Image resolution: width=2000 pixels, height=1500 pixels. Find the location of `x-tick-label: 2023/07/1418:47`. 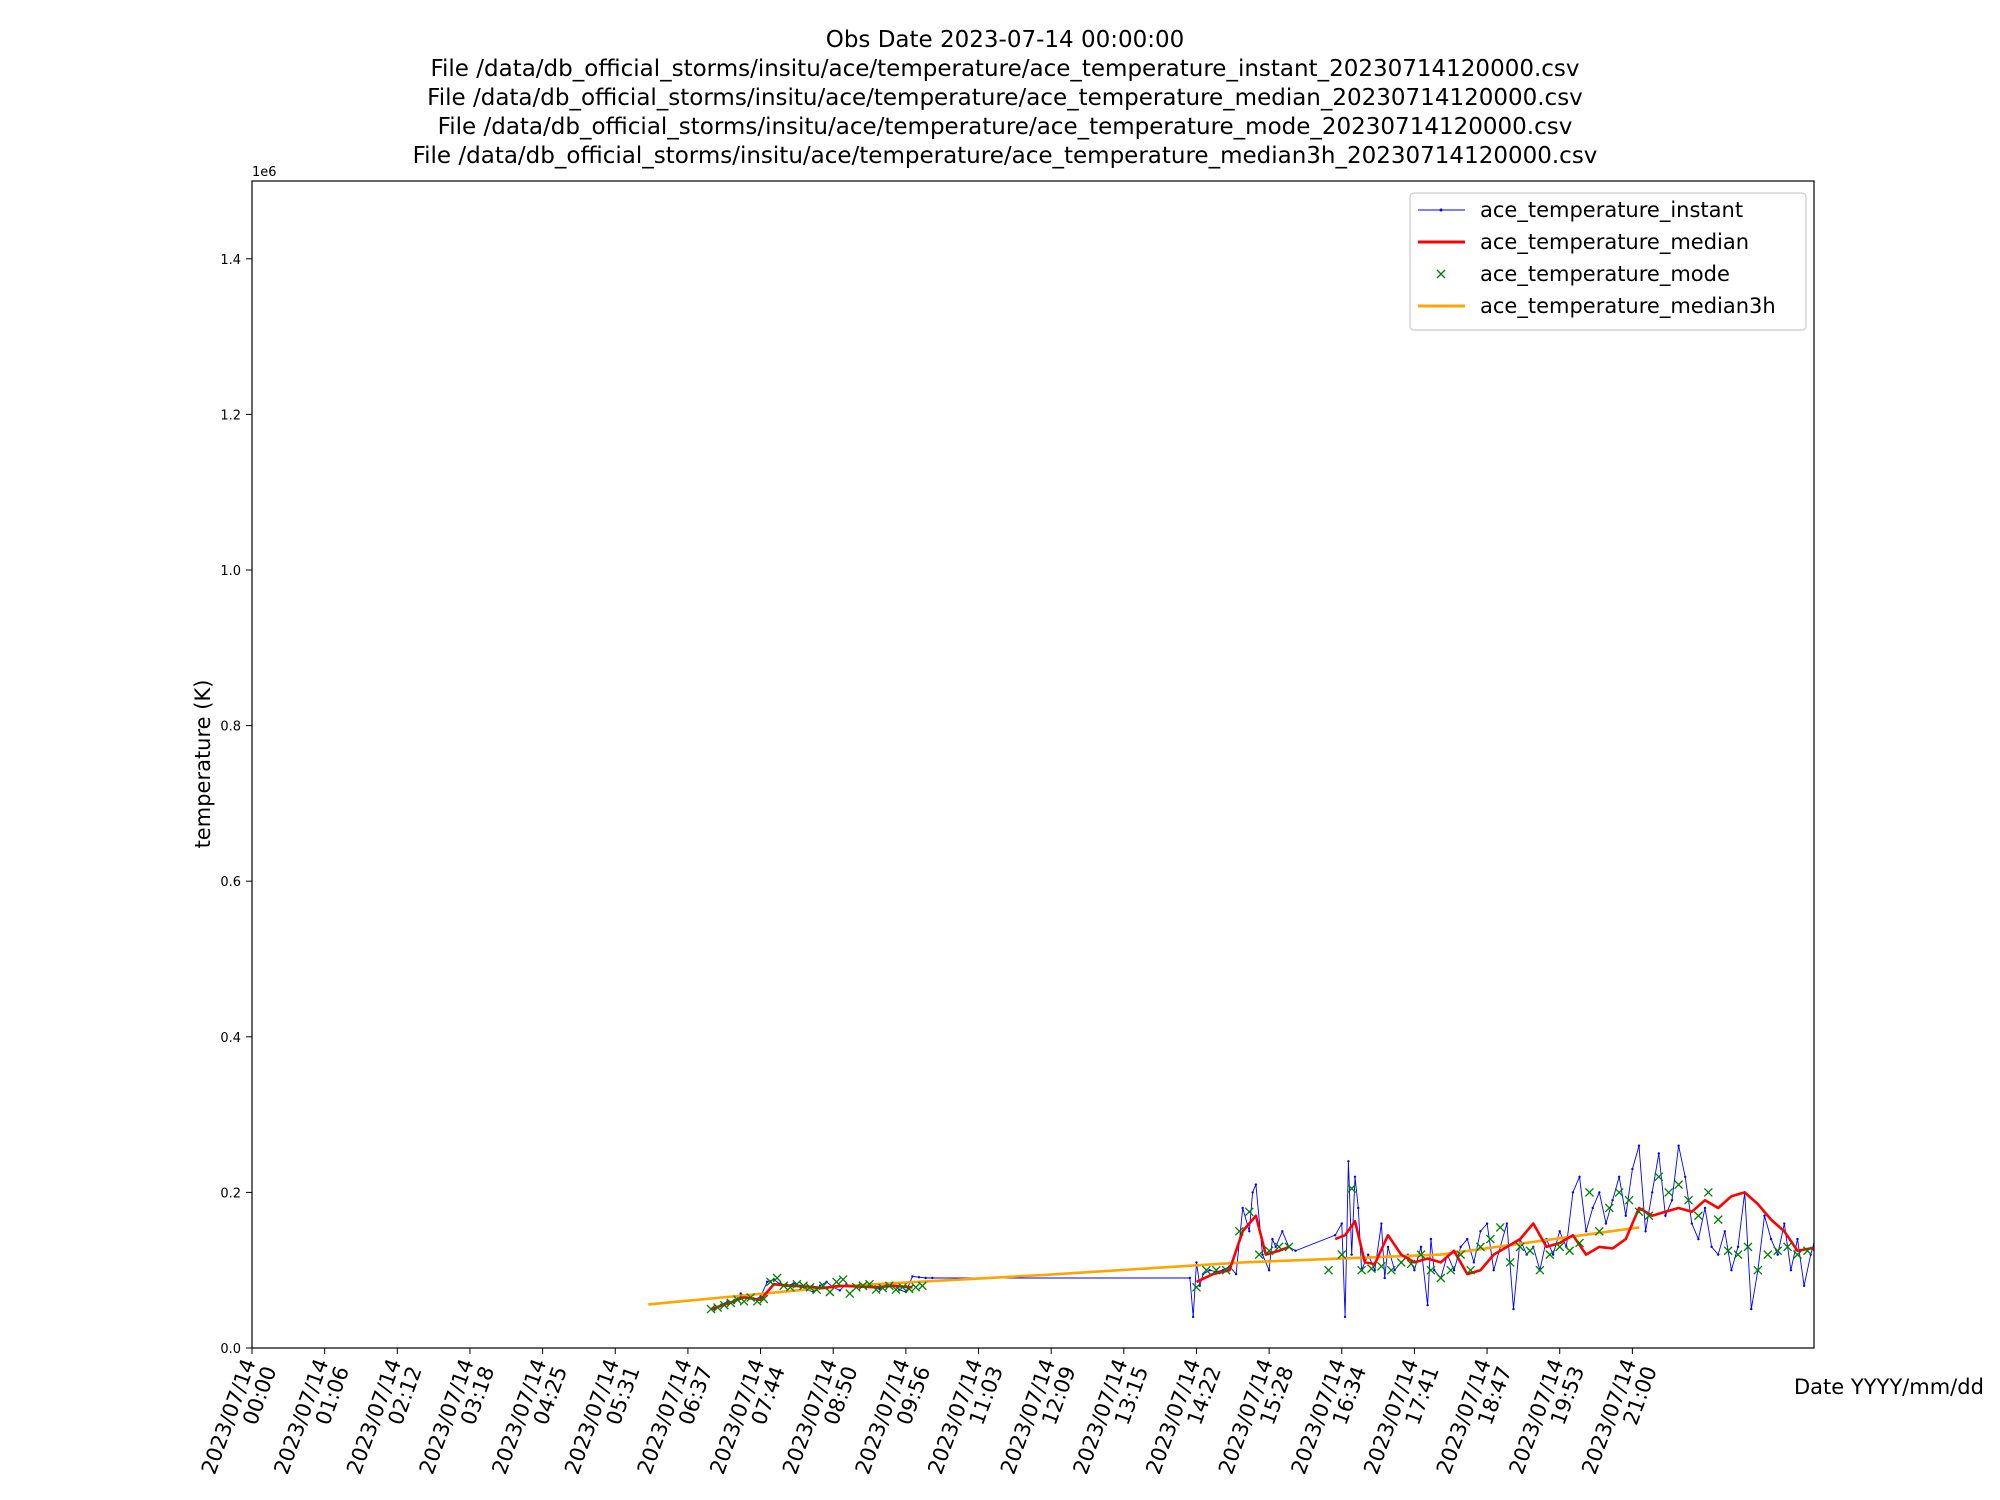

x-tick-label: 2023/07/1418:47 is located at coordinates (1474, 1420).